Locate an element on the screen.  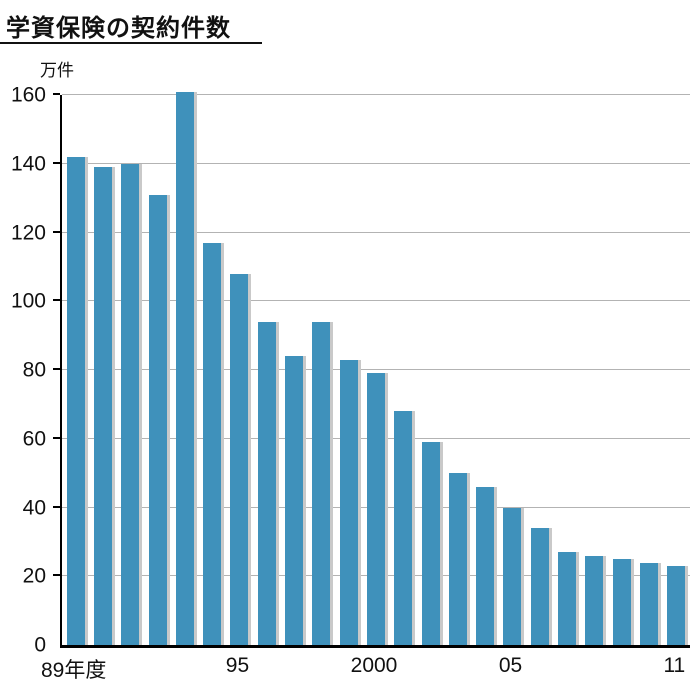
bar-1999 is located at coordinates (348, 502).